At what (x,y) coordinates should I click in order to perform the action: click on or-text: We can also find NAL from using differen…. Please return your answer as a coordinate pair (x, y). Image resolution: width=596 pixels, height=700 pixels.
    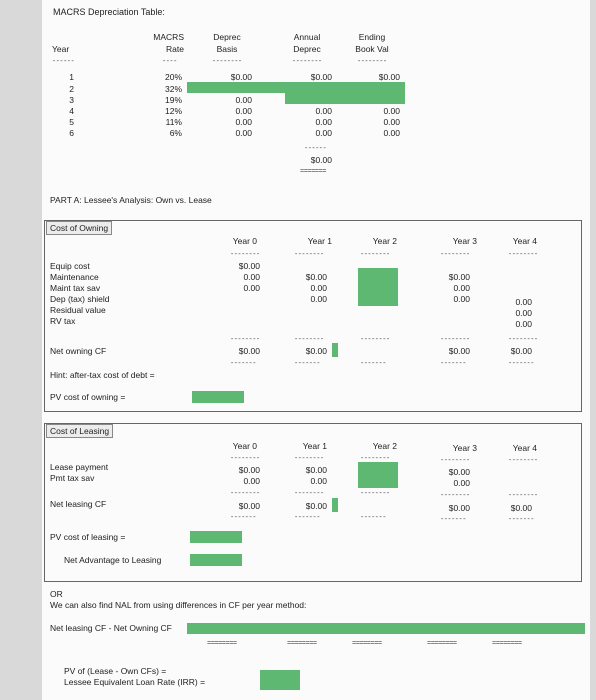
    Looking at the image, I should click on (178, 605).